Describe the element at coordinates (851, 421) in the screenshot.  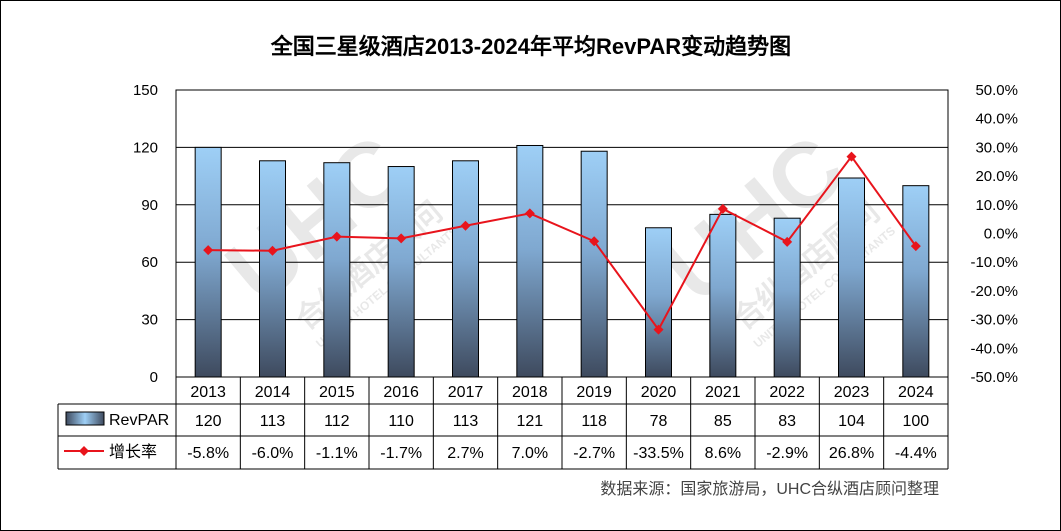
I see `data-label-revpar: 104` at that location.